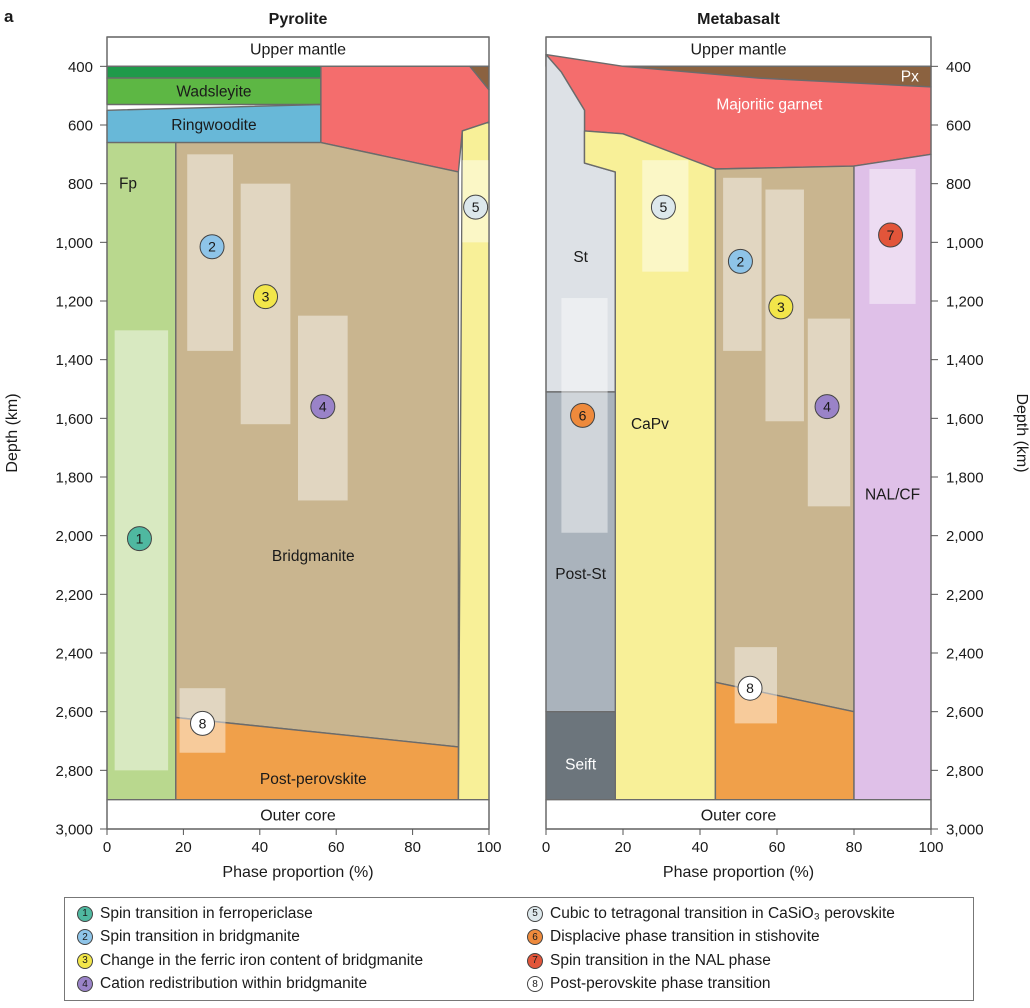 The height and width of the screenshot is (1008, 1030). I want to click on y-tick-label: 600, so click(80, 126).